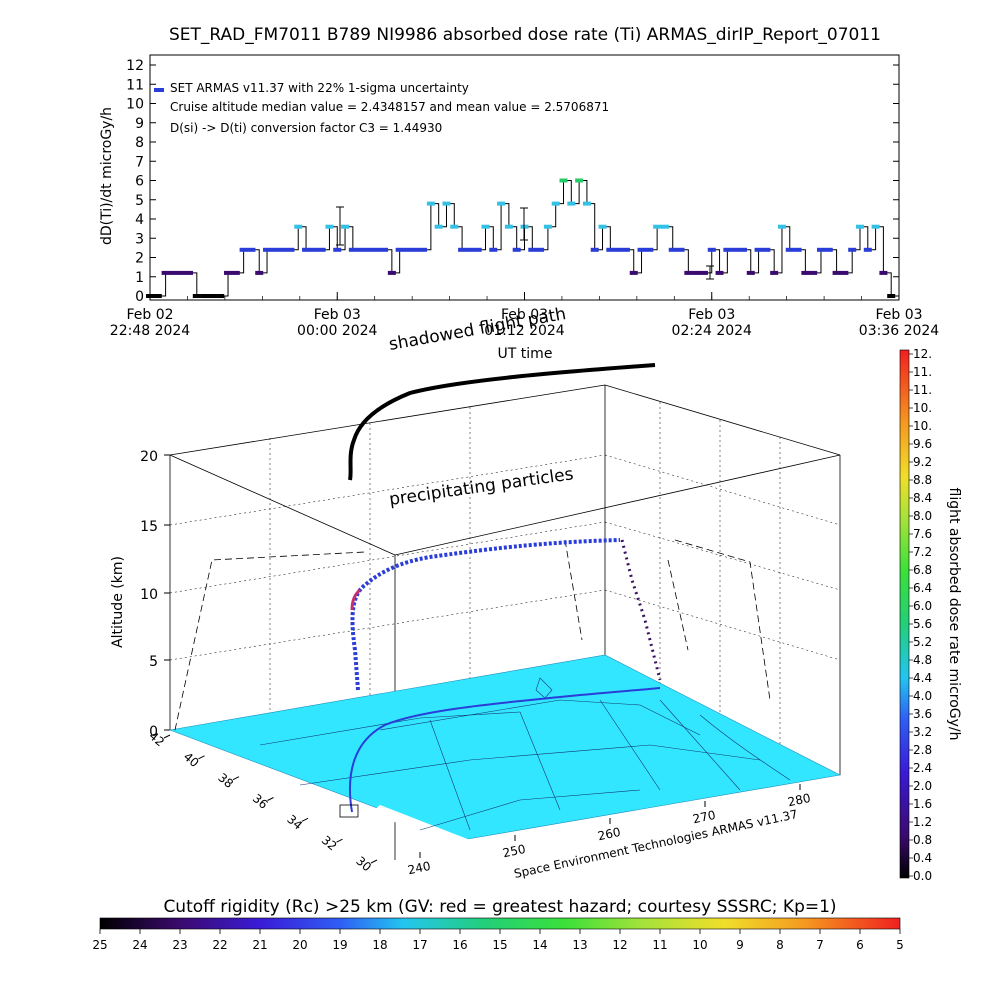 The width and height of the screenshot is (1000, 1000). What do you see at coordinates (922, 408) in the screenshot?
I see `colorbar-tick-label: 10.` at bounding box center [922, 408].